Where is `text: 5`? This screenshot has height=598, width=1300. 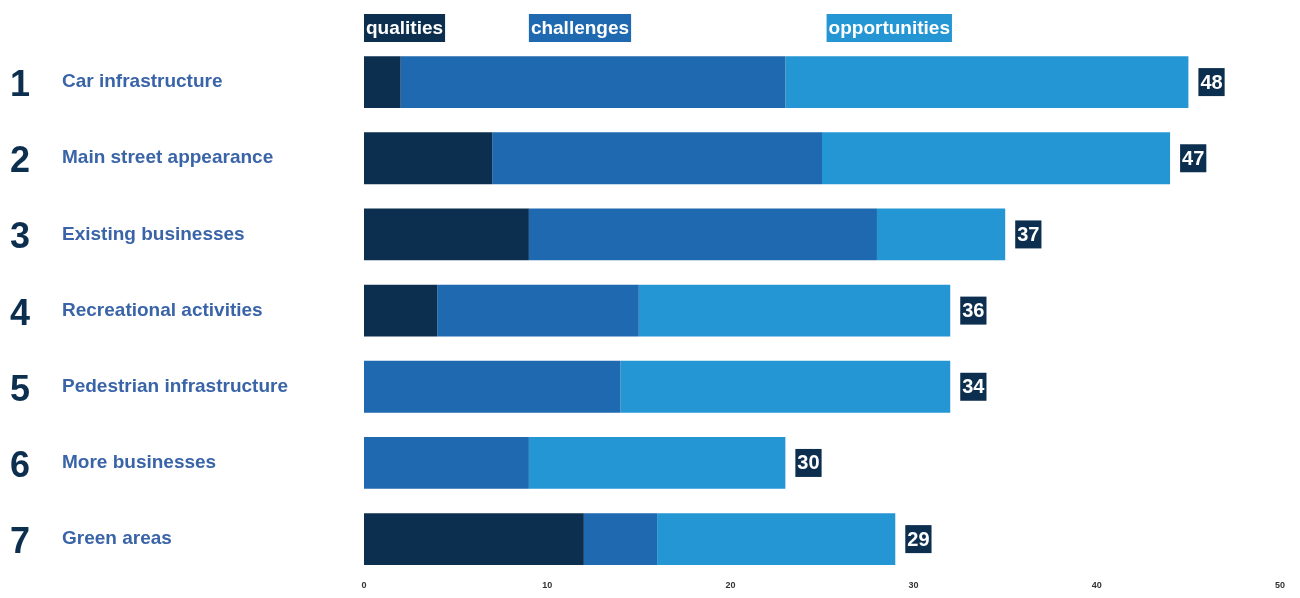 text: 5 is located at coordinates (20, 388).